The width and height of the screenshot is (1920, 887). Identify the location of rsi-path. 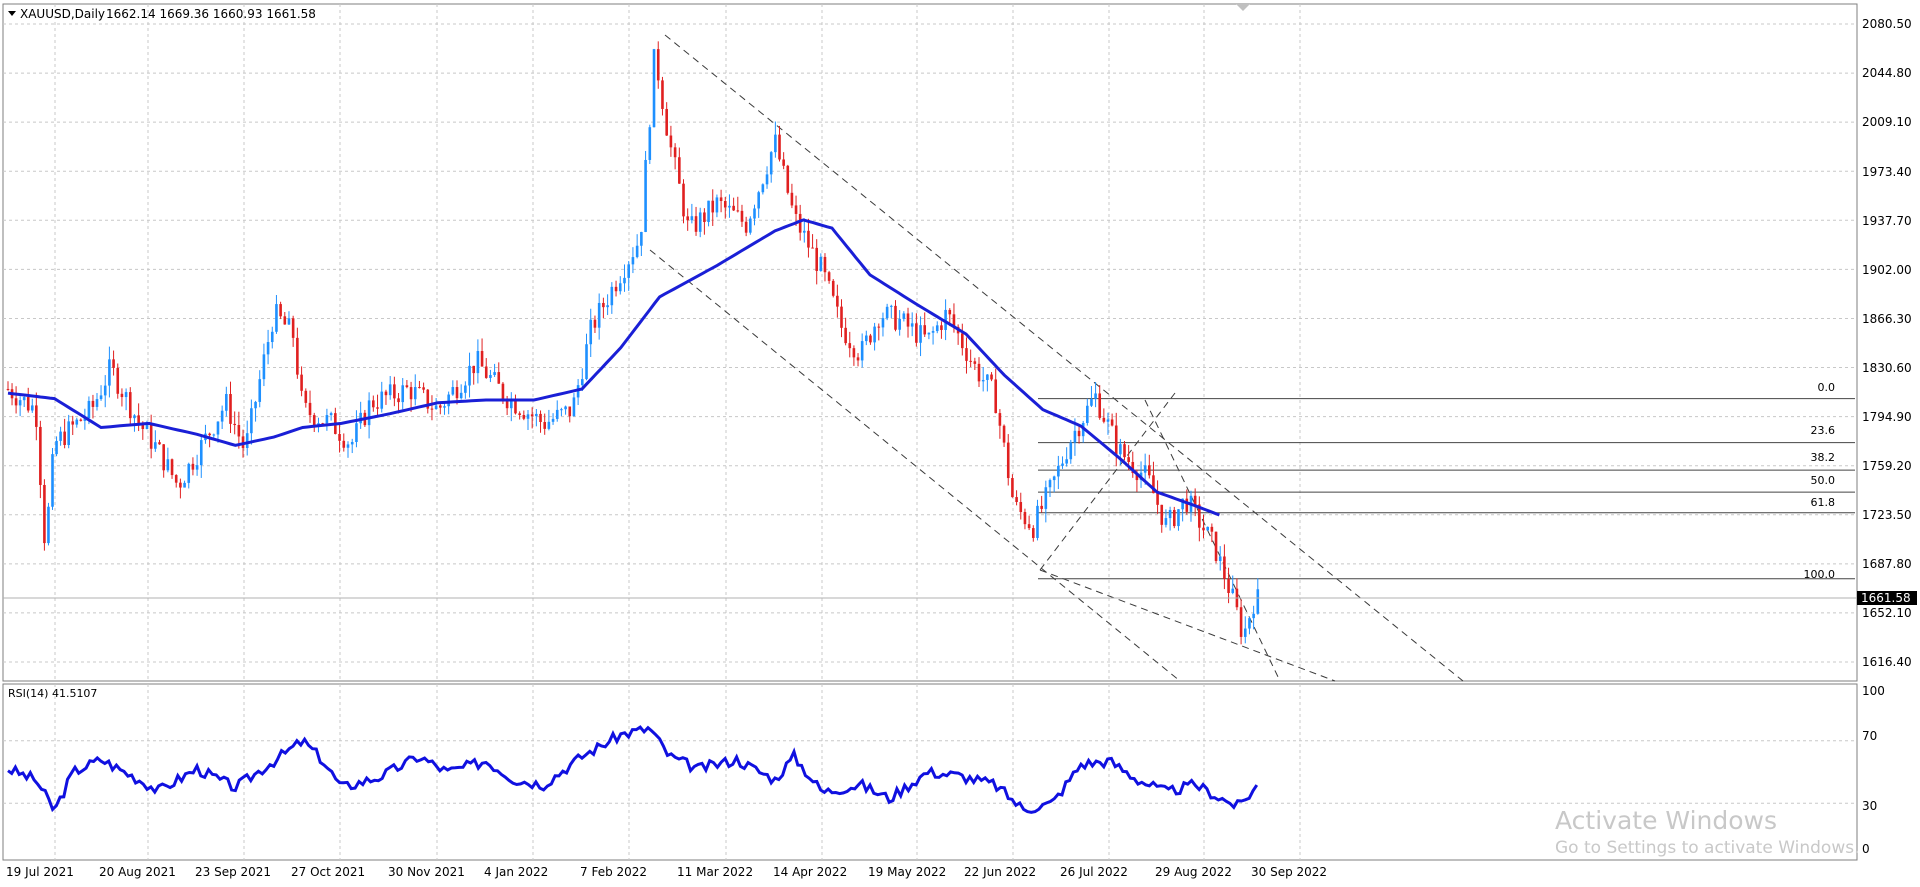
(633, 769).